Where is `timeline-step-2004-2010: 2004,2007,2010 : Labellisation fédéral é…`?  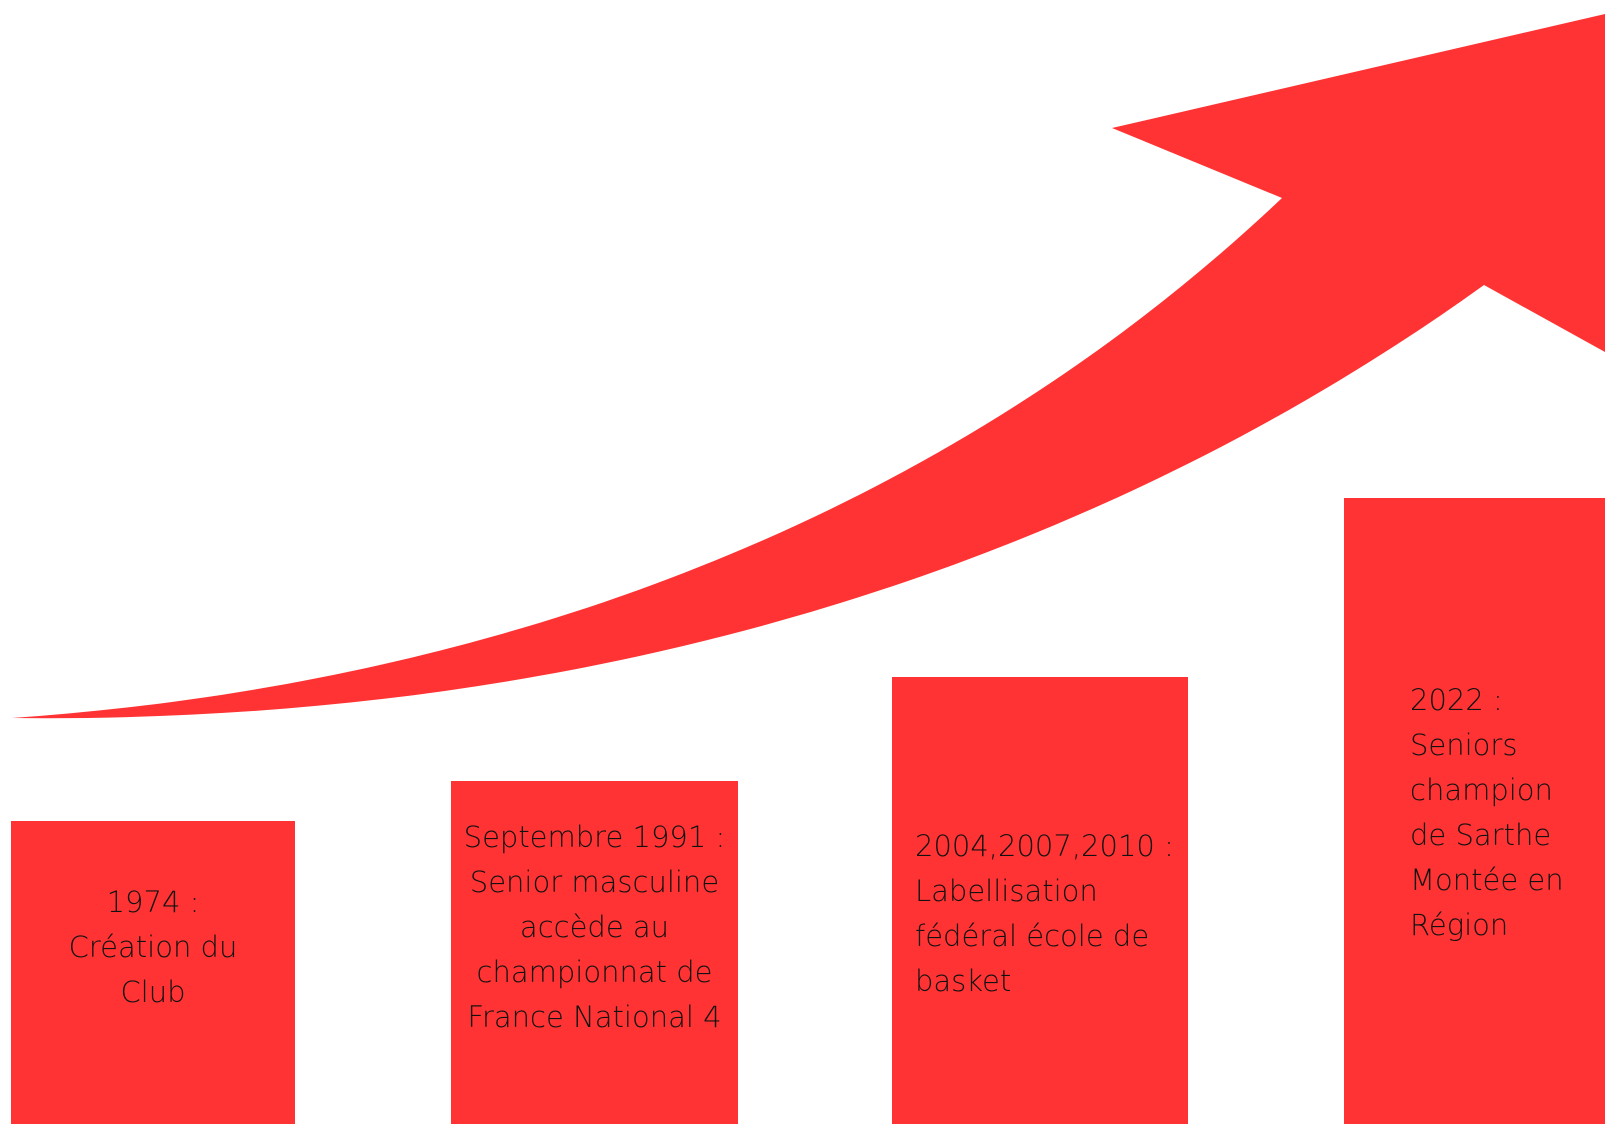 timeline-step-2004-2010: 2004,2007,2010 : Labellisation fédéral é… is located at coordinates (1040, 900).